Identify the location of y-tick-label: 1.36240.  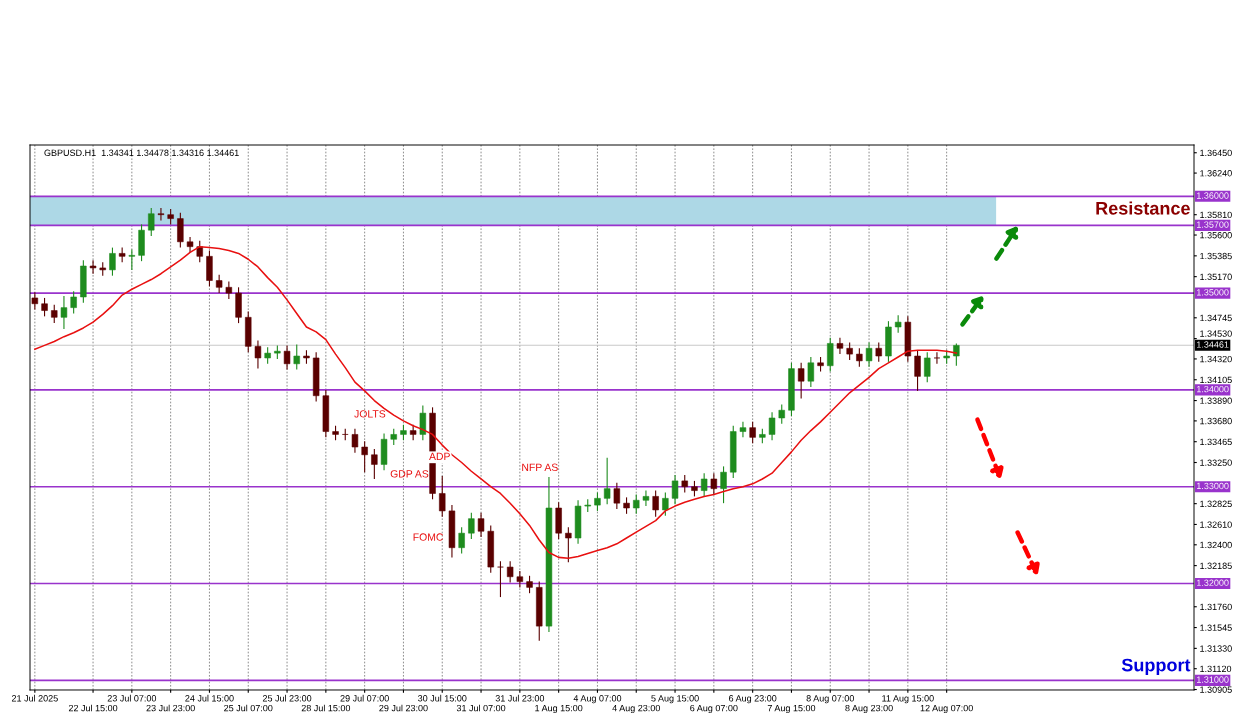
(1216, 173).